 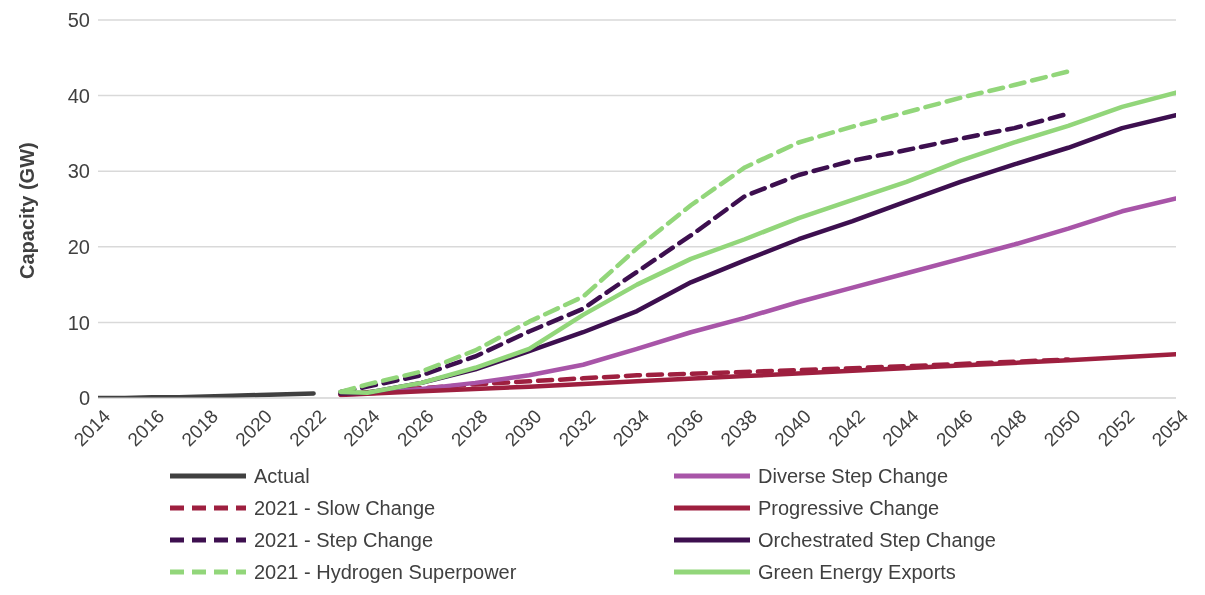 What do you see at coordinates (84, 398) in the screenshot?
I see `y-tick-label: 0` at bounding box center [84, 398].